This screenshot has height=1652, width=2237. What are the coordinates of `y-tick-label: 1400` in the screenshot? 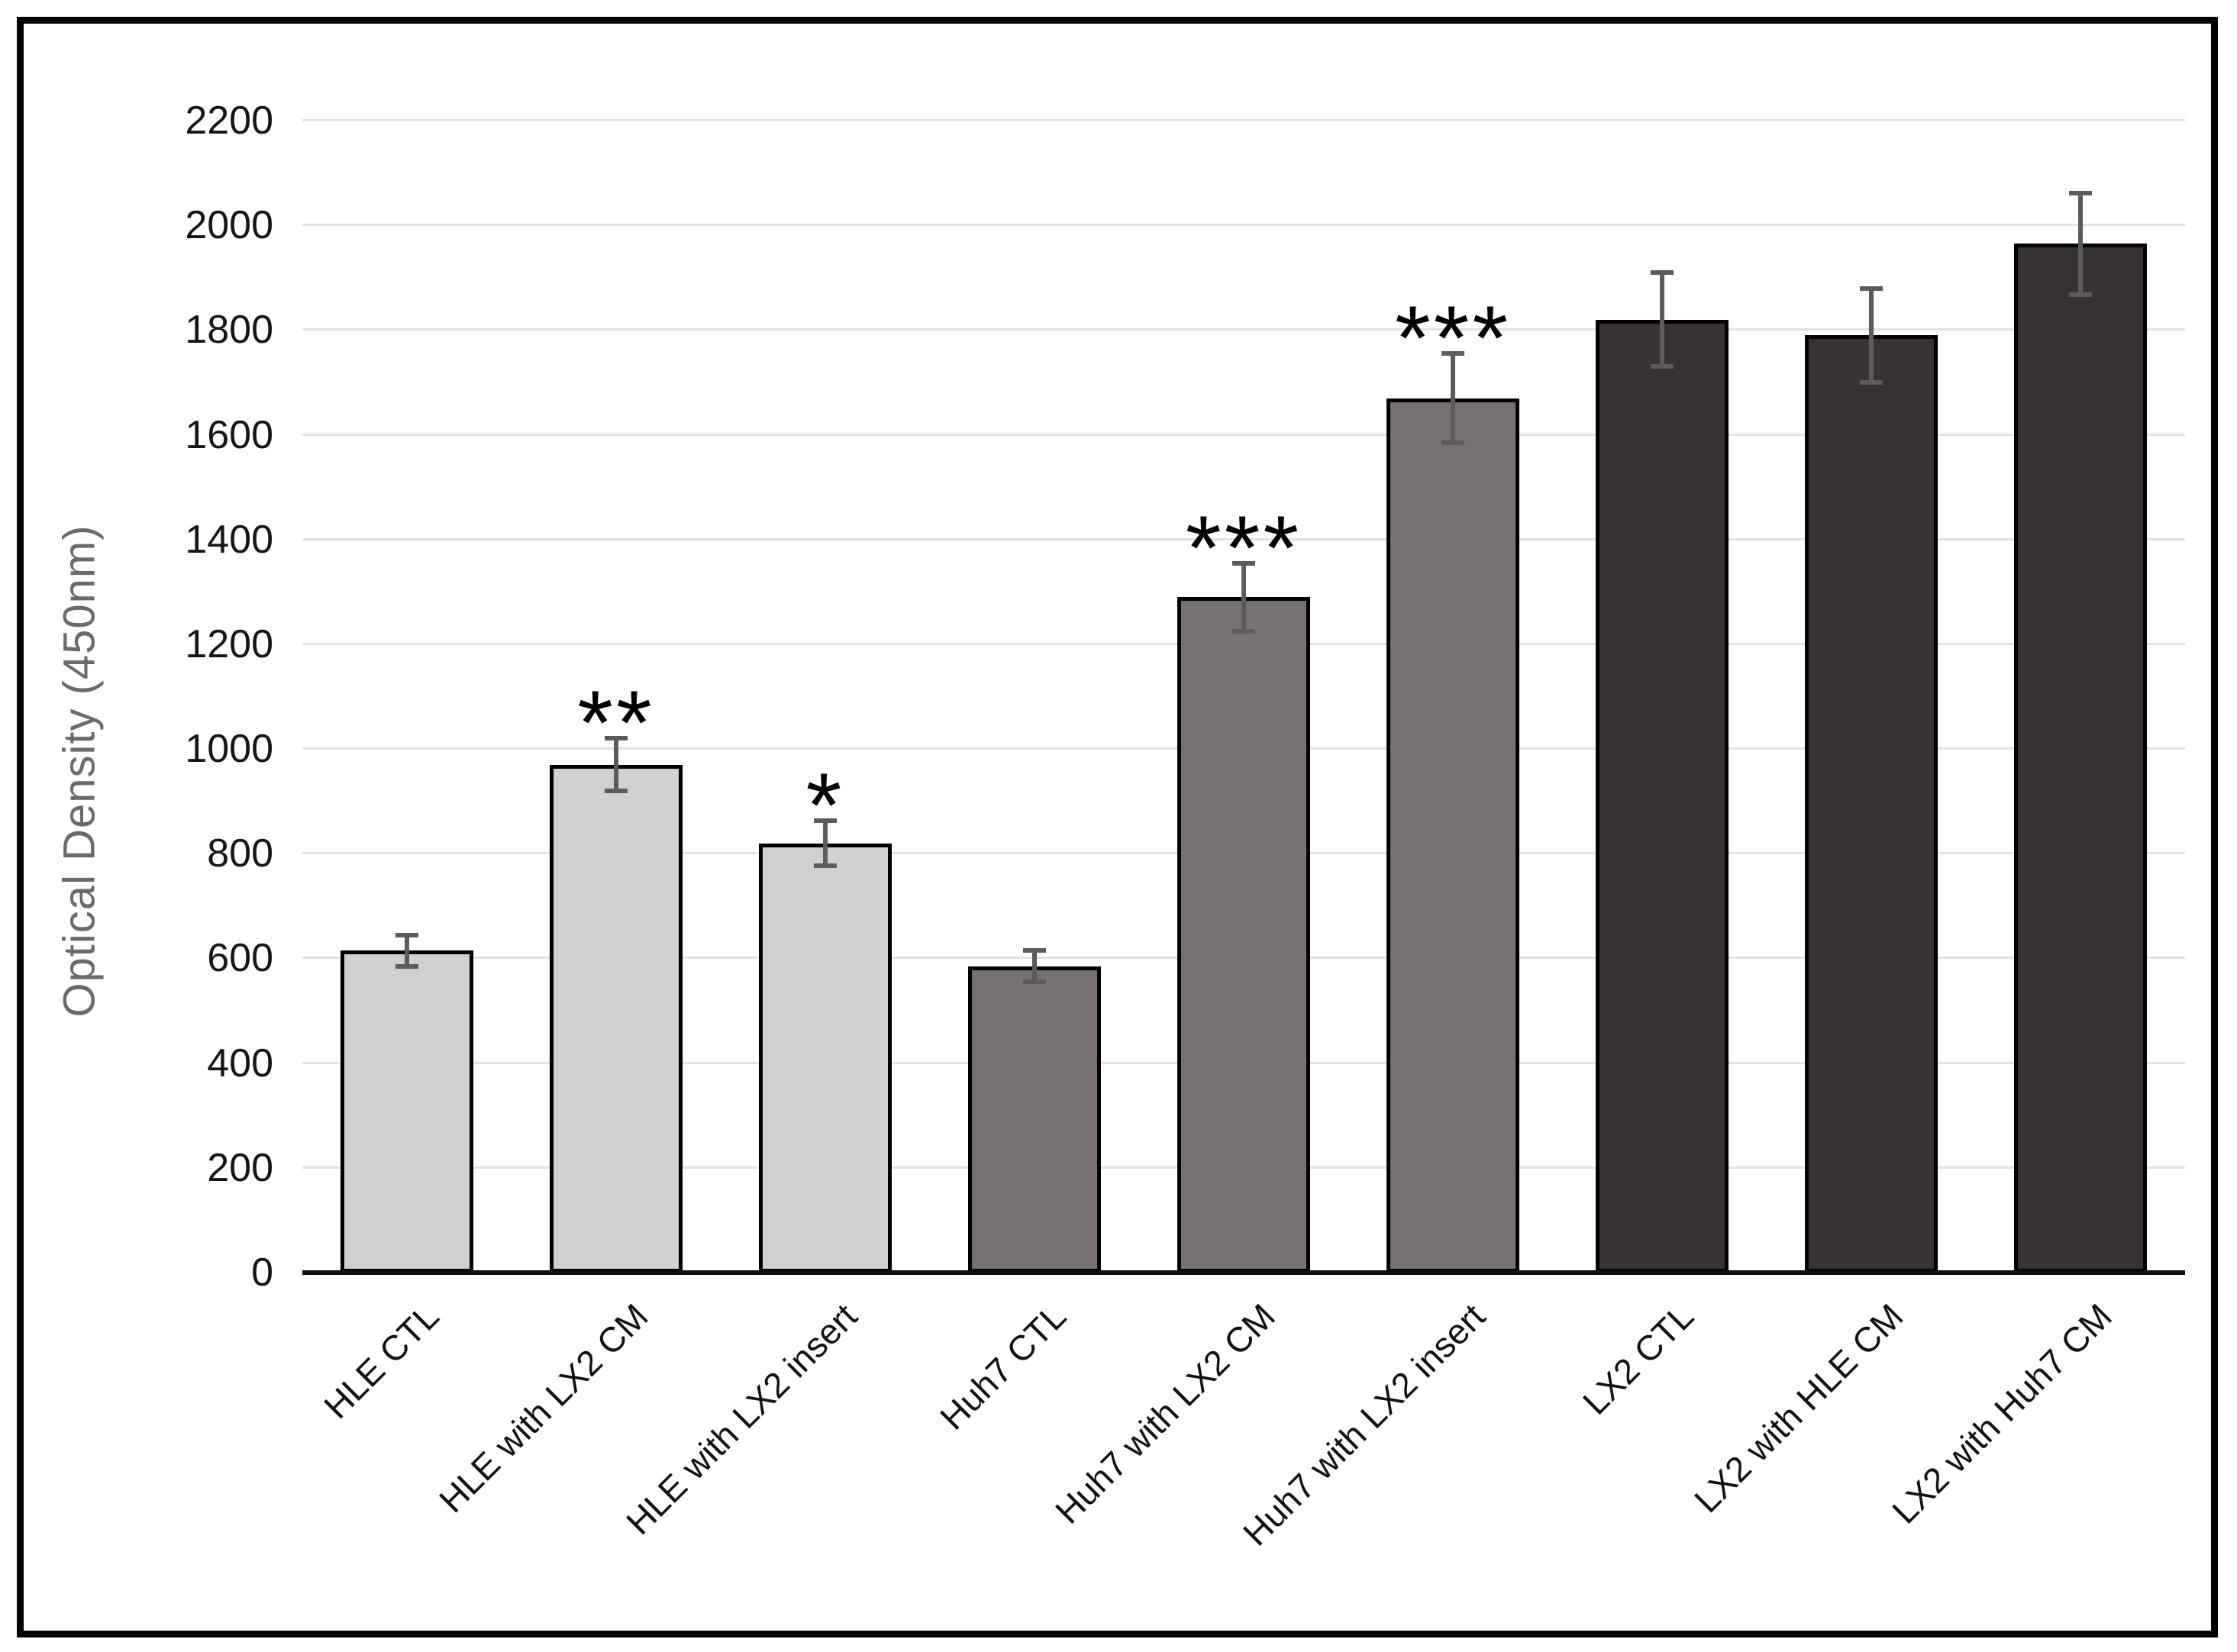 It's located at (229, 539).